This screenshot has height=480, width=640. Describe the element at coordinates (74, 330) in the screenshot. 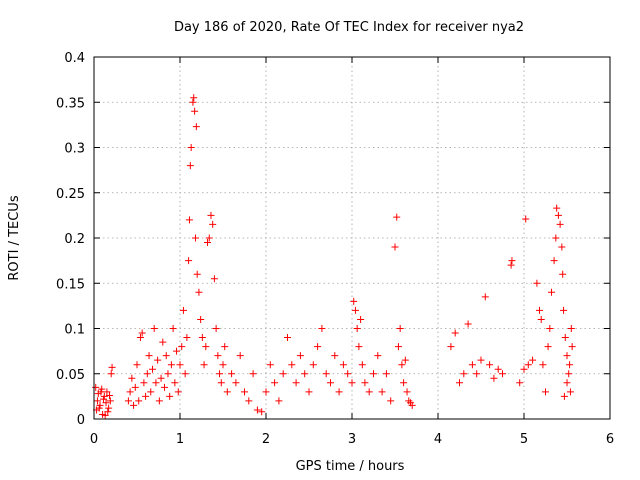

I see `y-tick-label: 0.1` at that location.